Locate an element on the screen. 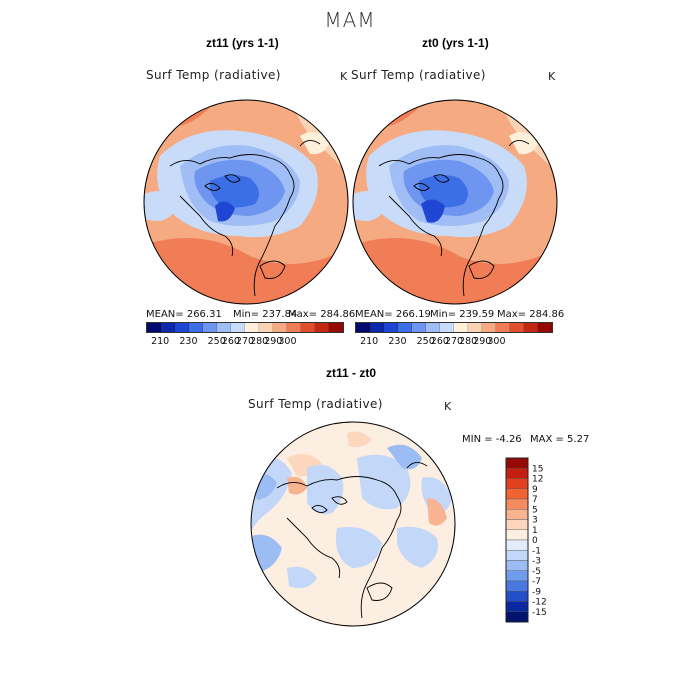 This screenshot has width=700, height=700. left-colorbar is located at coordinates (245, 327).